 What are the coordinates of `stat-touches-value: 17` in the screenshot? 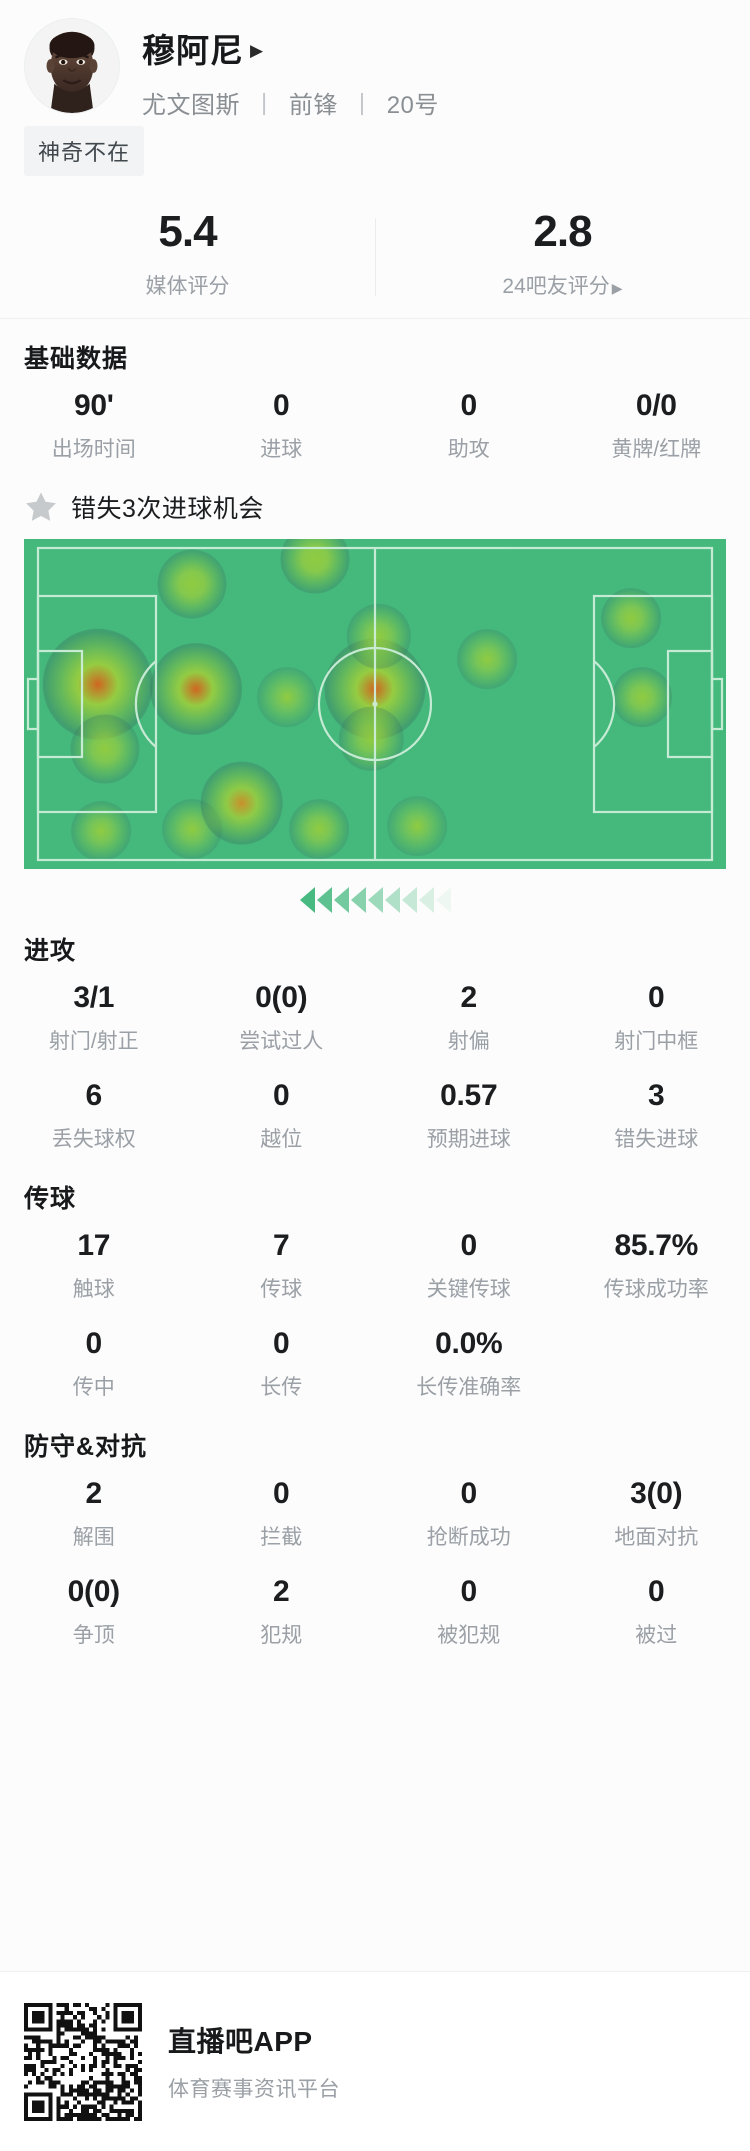 It's located at (94, 1245).